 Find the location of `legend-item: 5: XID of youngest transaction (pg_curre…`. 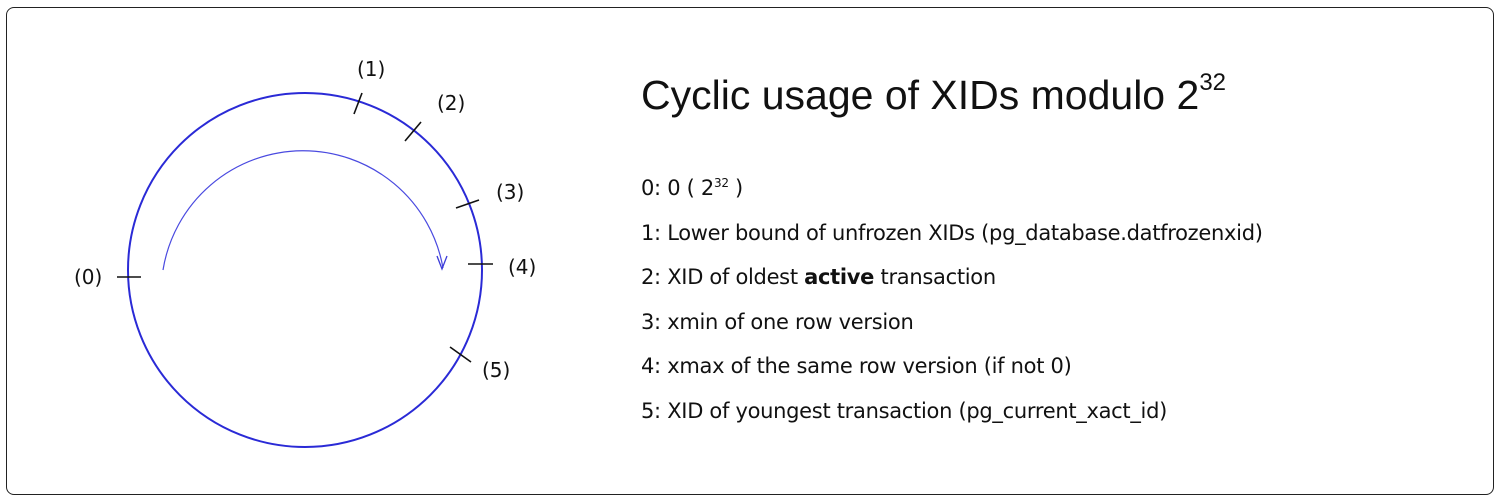

legend-item: 5: XID of youngest transaction (pg_curre… is located at coordinates (952, 421).